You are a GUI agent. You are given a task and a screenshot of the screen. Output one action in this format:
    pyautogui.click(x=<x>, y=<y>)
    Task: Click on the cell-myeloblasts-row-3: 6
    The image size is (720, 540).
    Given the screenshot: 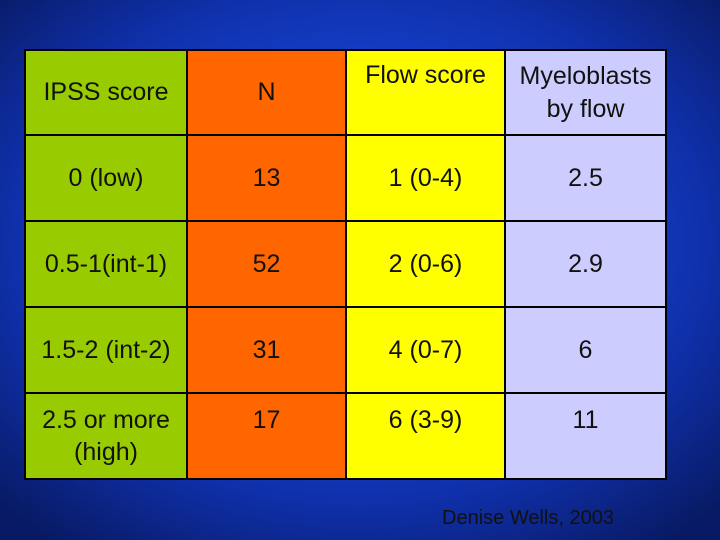 What is the action you would take?
    pyautogui.click(x=585, y=350)
    